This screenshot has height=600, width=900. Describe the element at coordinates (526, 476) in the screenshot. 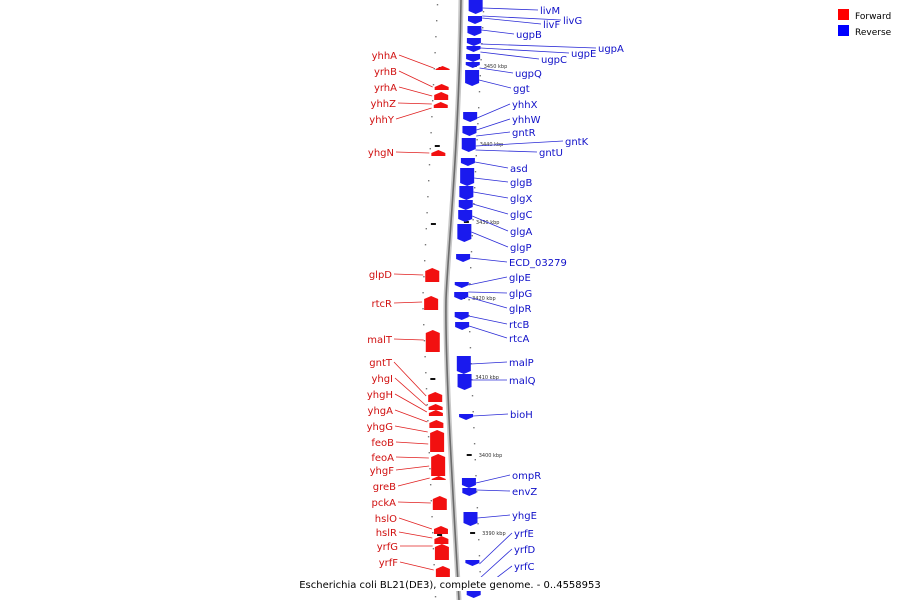

I see `reverse-gene-label: ompR` at that location.